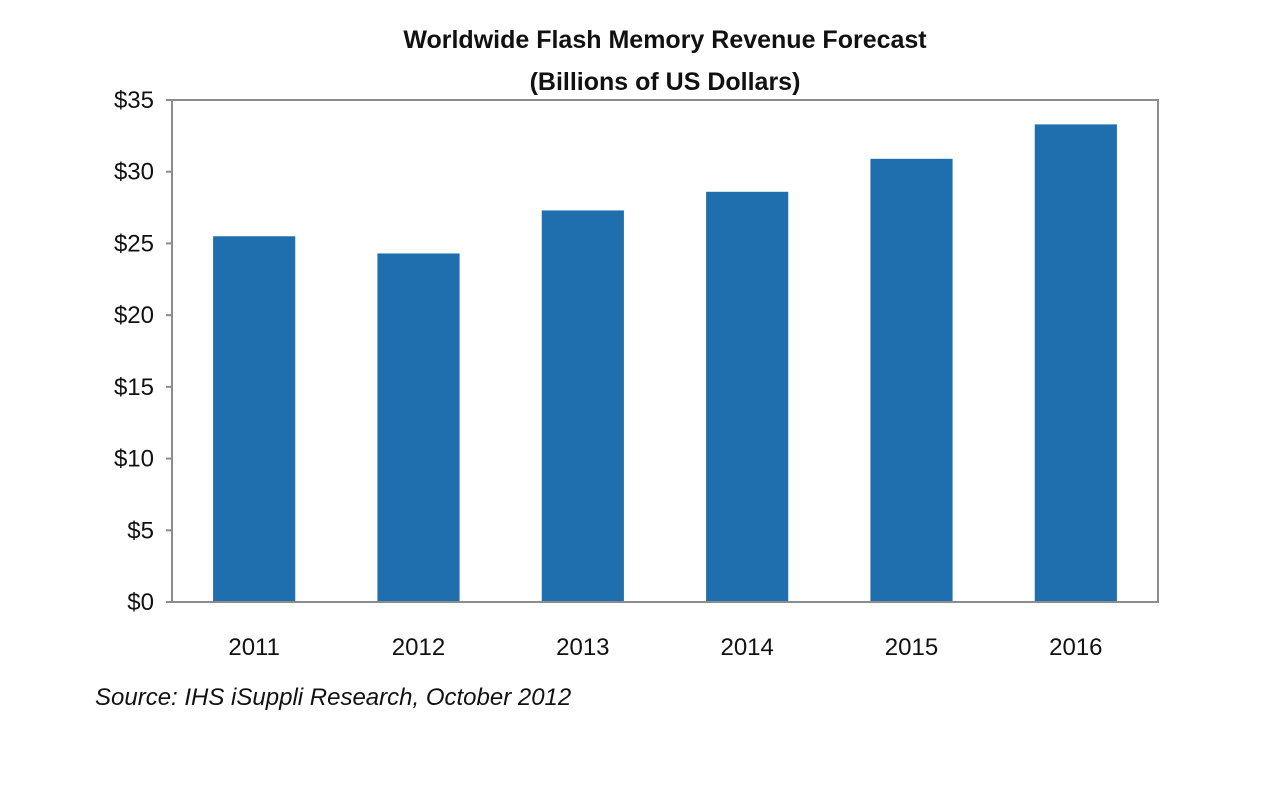 This screenshot has width=1280, height=790. I want to click on y-tick-label: $20, so click(134, 315).